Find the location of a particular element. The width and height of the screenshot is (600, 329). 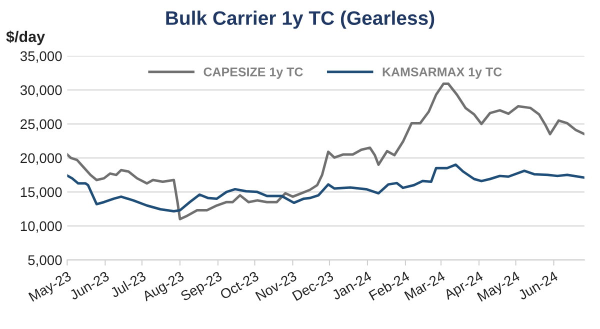

y-tick-label: 20,000 is located at coordinates (41, 159).